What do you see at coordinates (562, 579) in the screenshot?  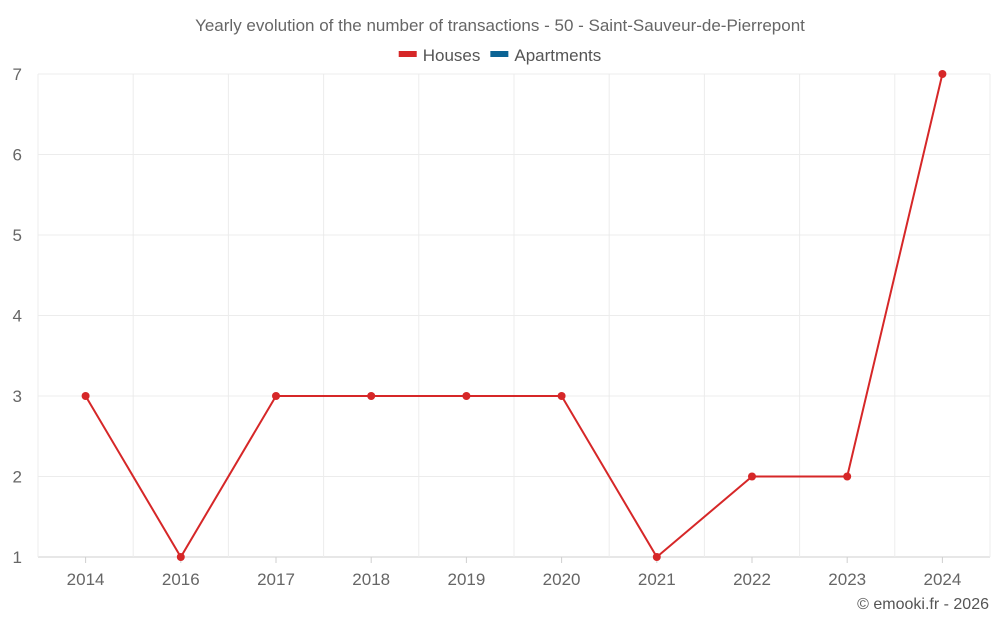 I see `x-tick-label: 2020` at bounding box center [562, 579].